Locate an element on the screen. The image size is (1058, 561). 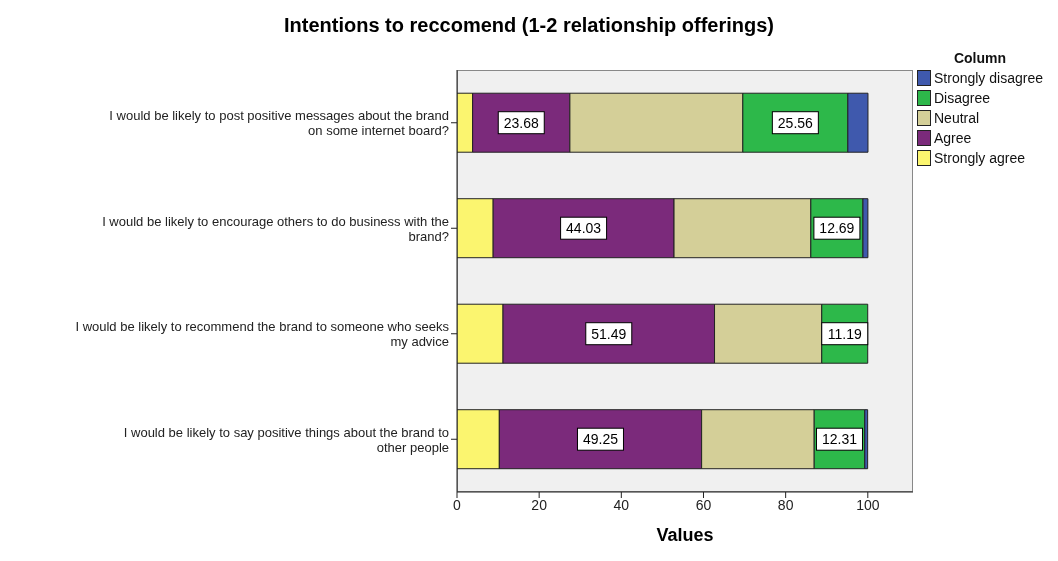
data-label: 51.49 is located at coordinates (609, 333).